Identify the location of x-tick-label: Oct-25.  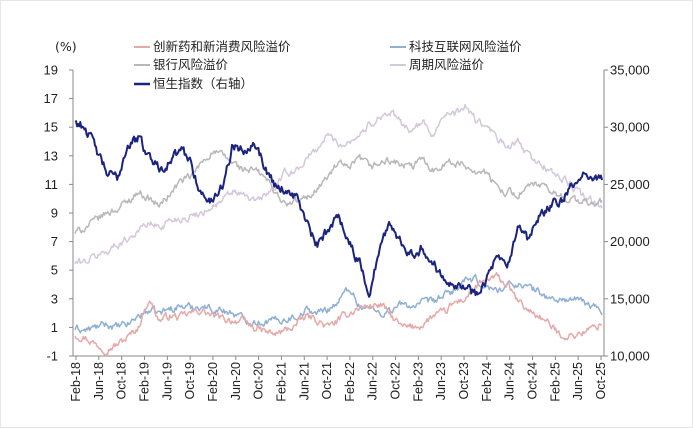
(601, 381).